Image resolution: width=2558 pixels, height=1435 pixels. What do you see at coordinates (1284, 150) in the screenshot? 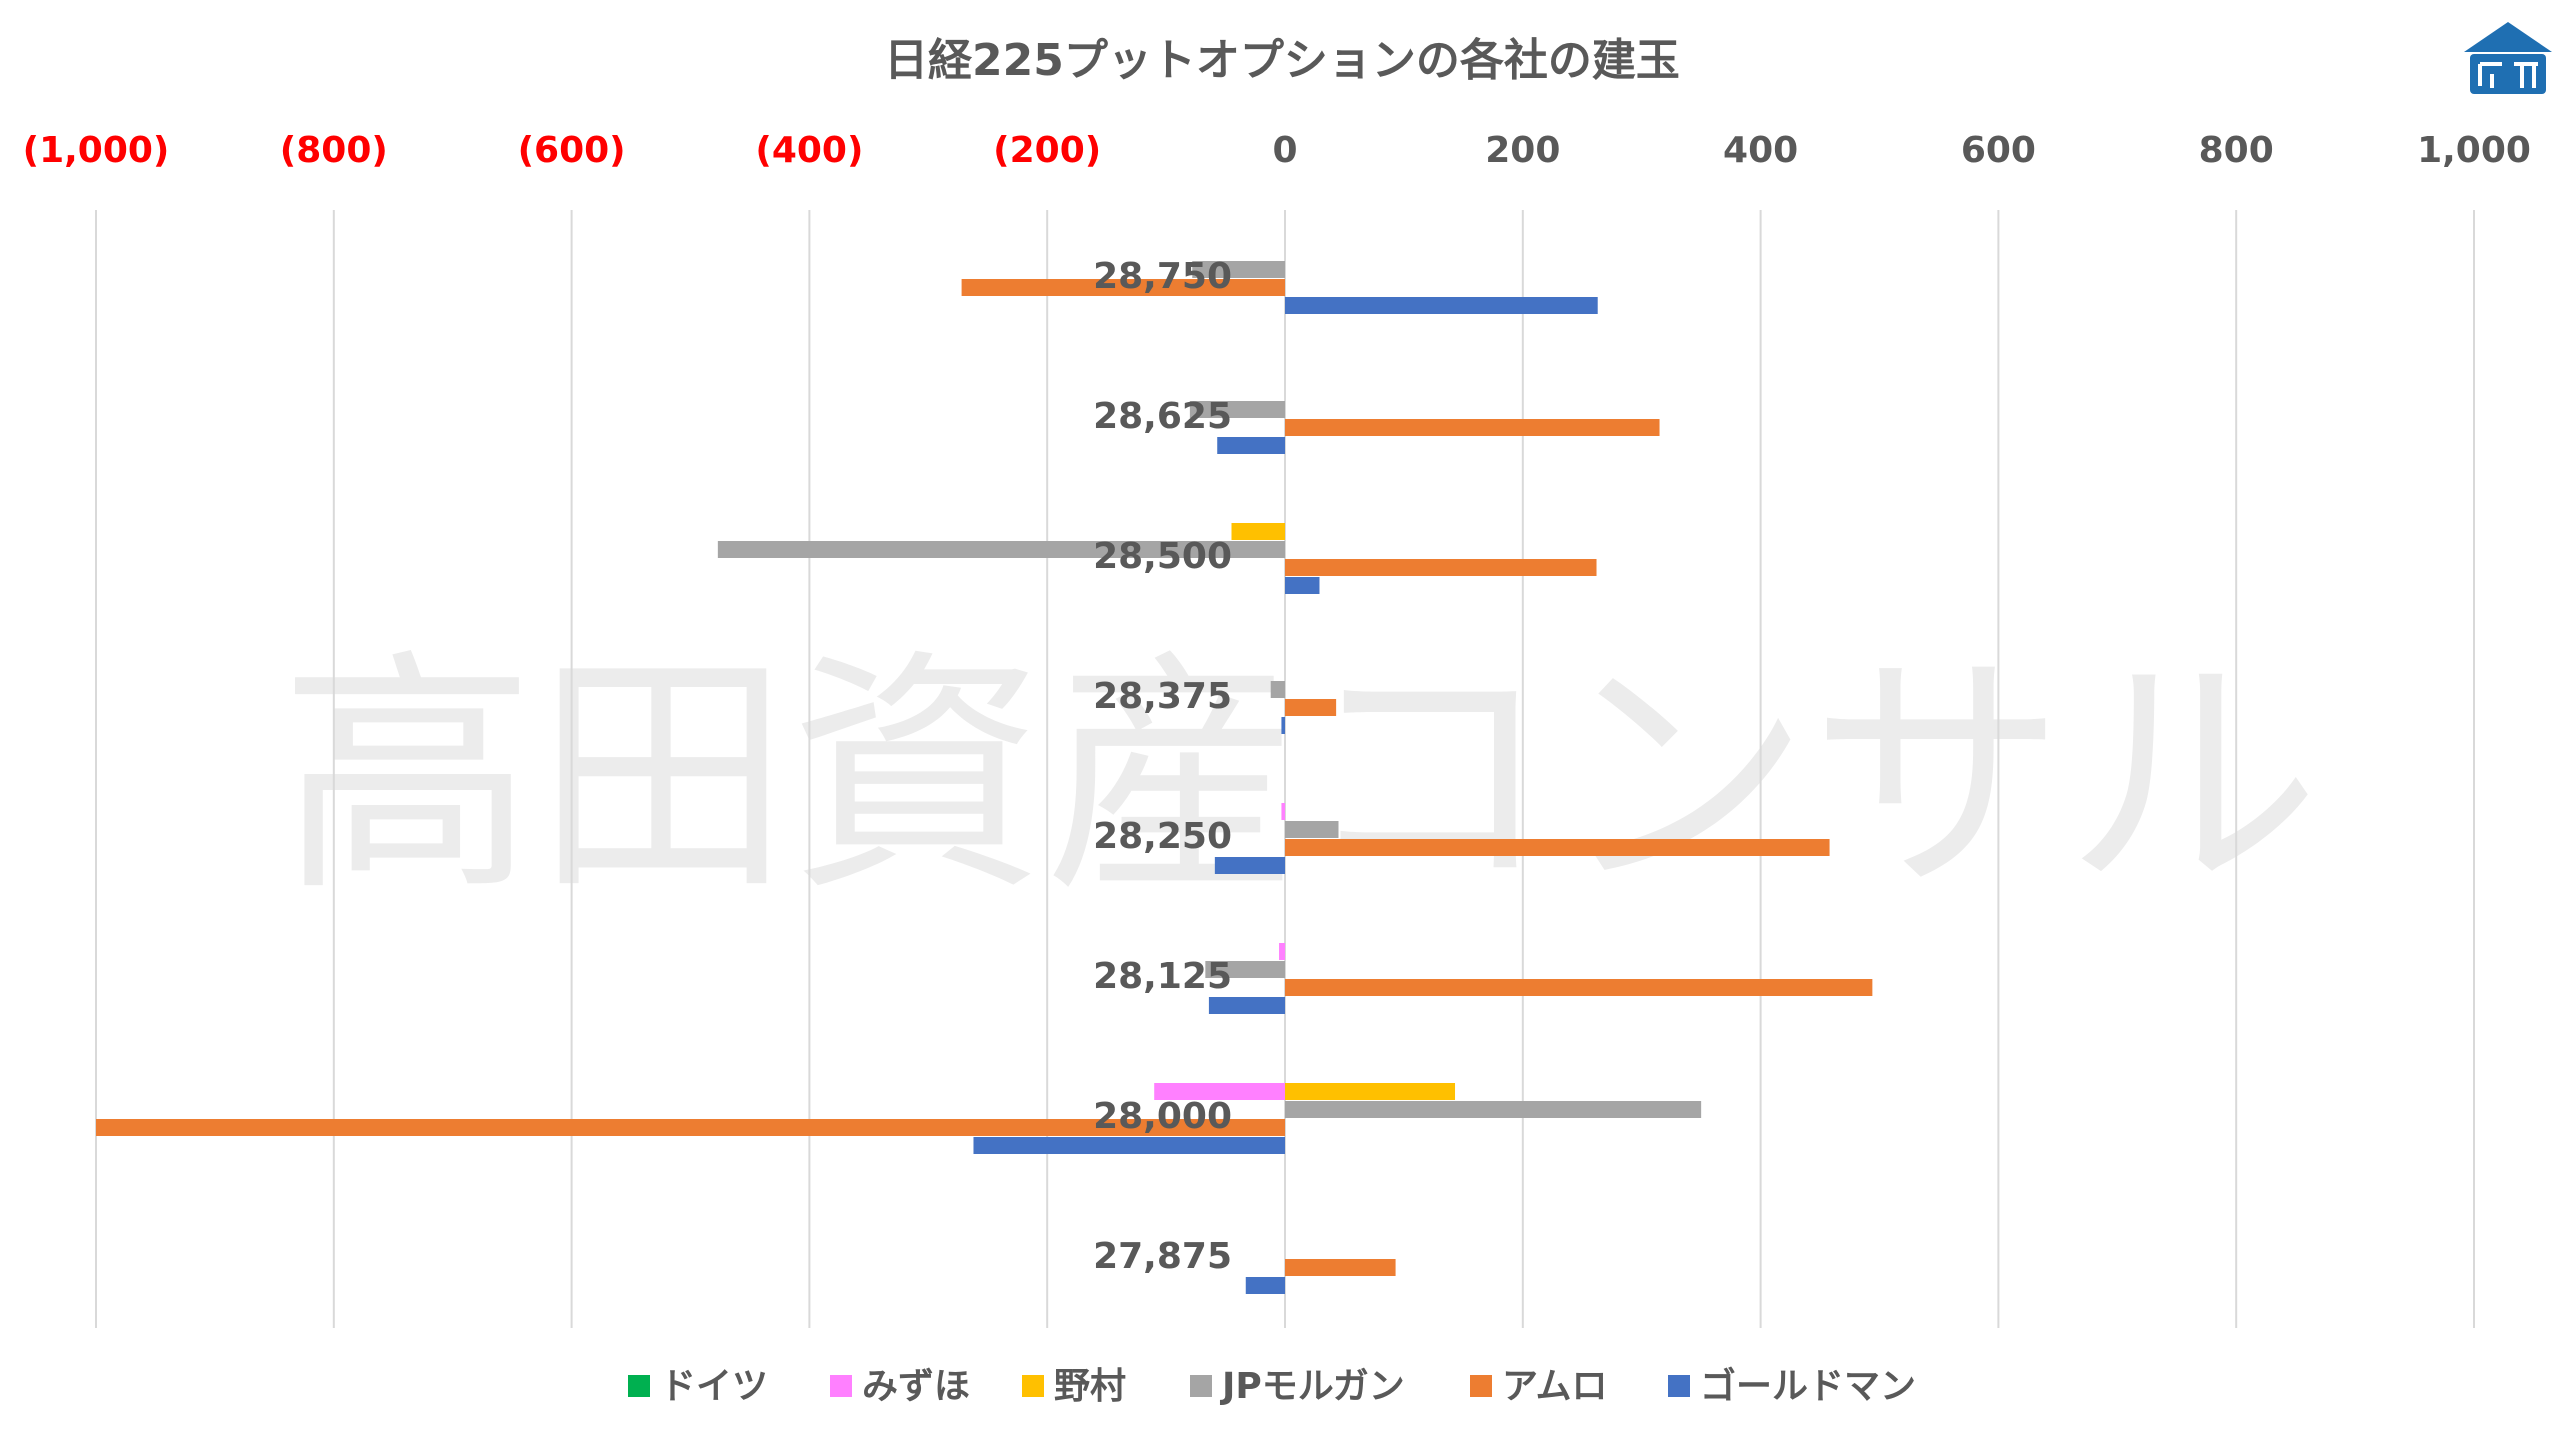
I see `x-tick-label: 0` at bounding box center [1284, 150].